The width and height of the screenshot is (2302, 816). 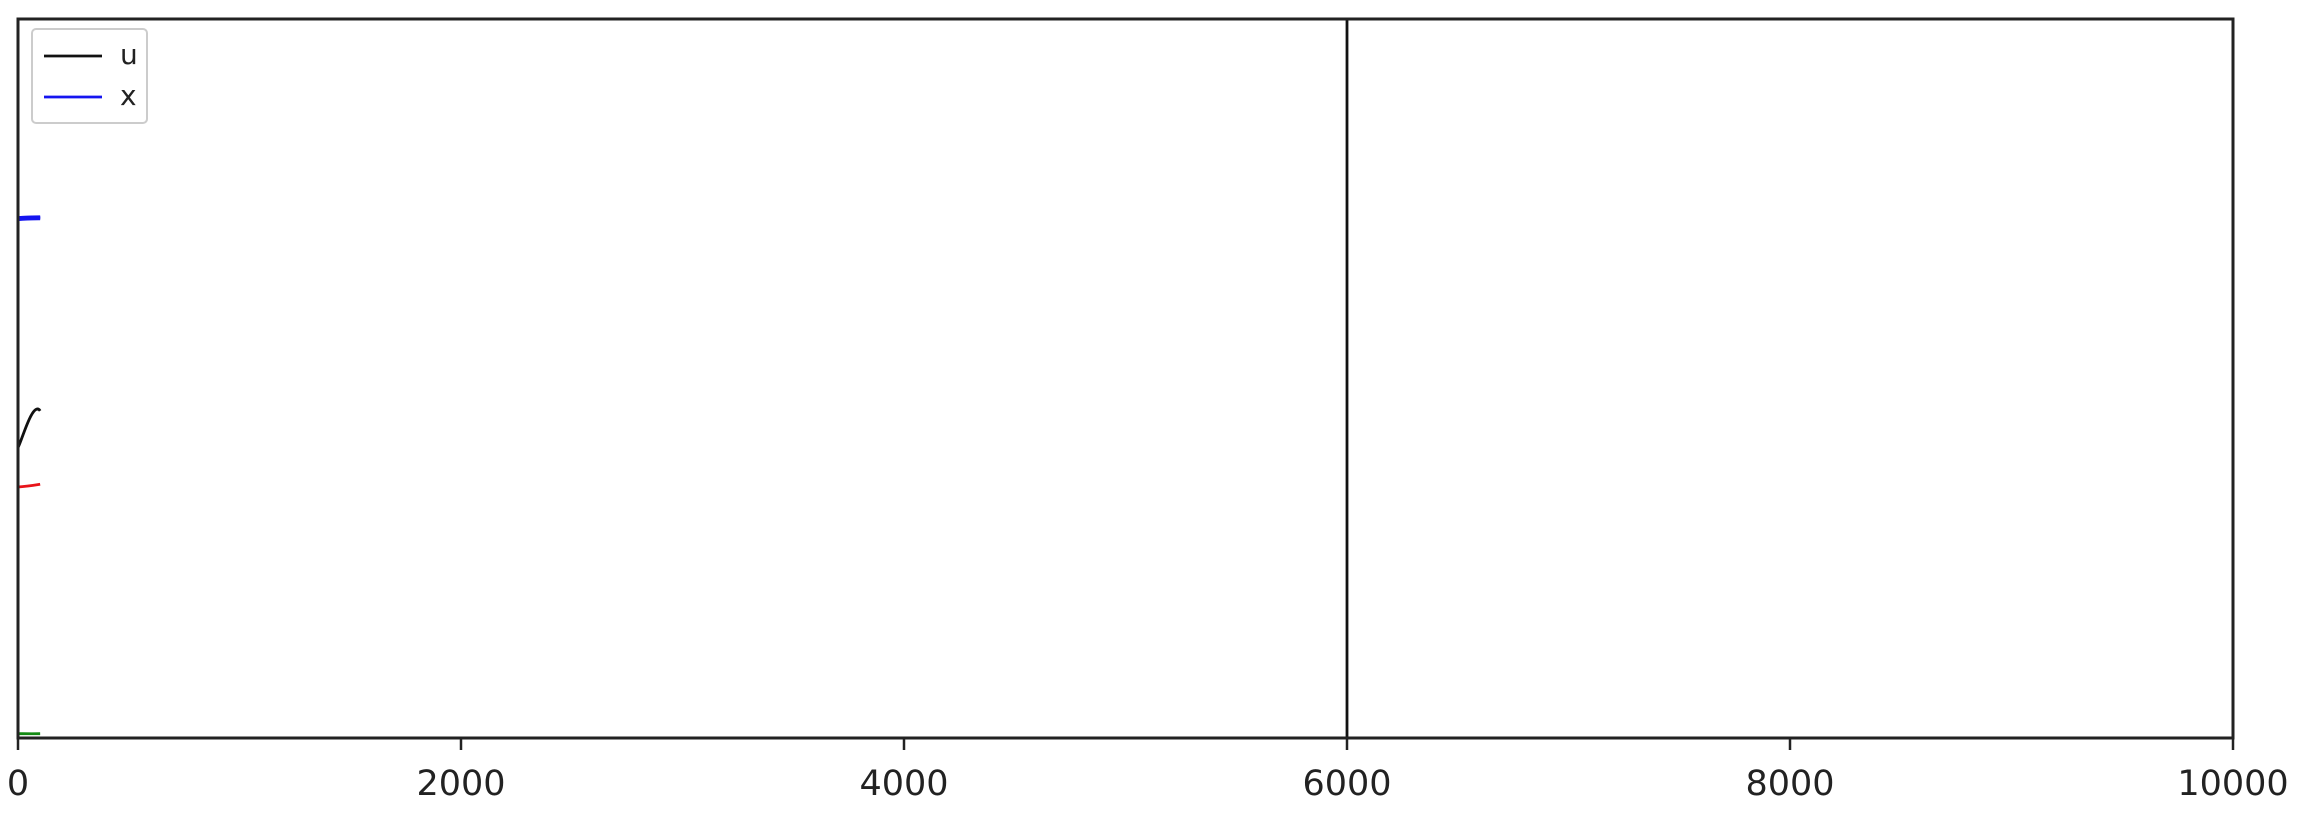 What do you see at coordinates (18, 784) in the screenshot?
I see `x-tick-label: 0` at bounding box center [18, 784].